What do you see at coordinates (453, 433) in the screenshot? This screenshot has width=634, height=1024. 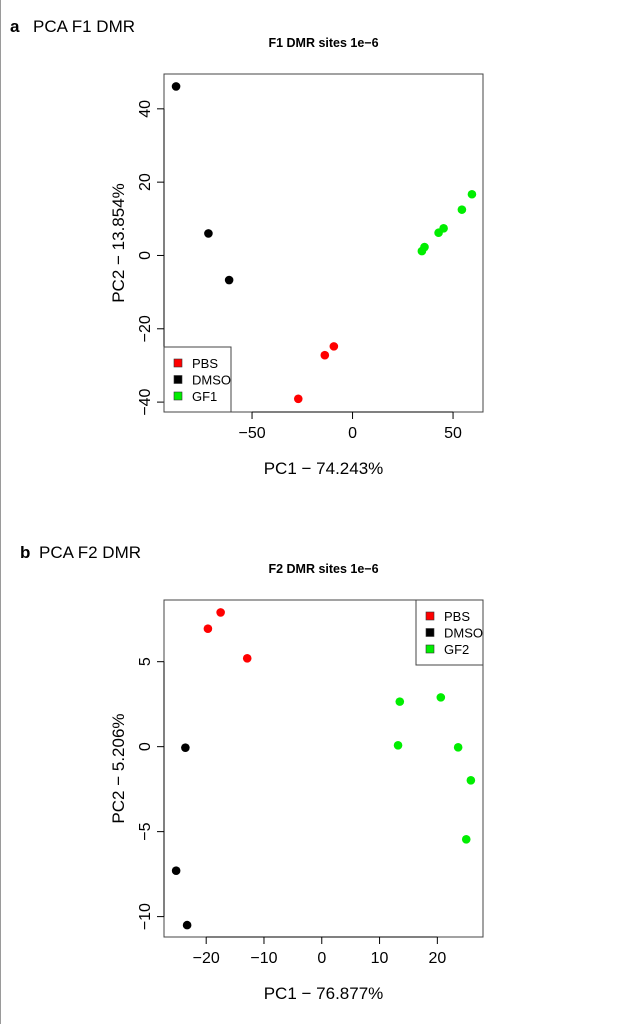 I see `x-tick-label: 50` at bounding box center [453, 433].